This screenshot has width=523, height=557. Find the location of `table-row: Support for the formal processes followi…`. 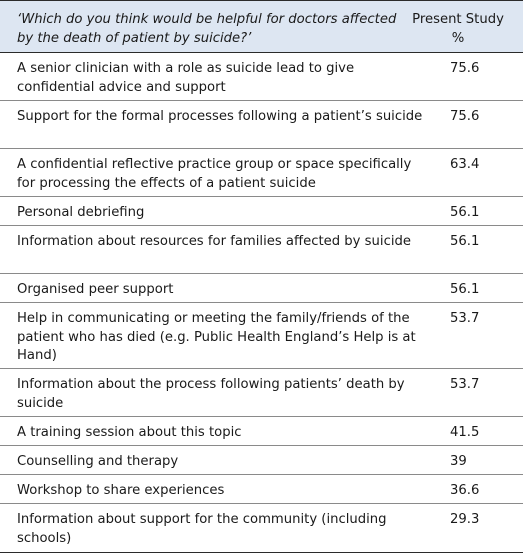

table-row: Support for the formal processes followi… is located at coordinates (261, 125).